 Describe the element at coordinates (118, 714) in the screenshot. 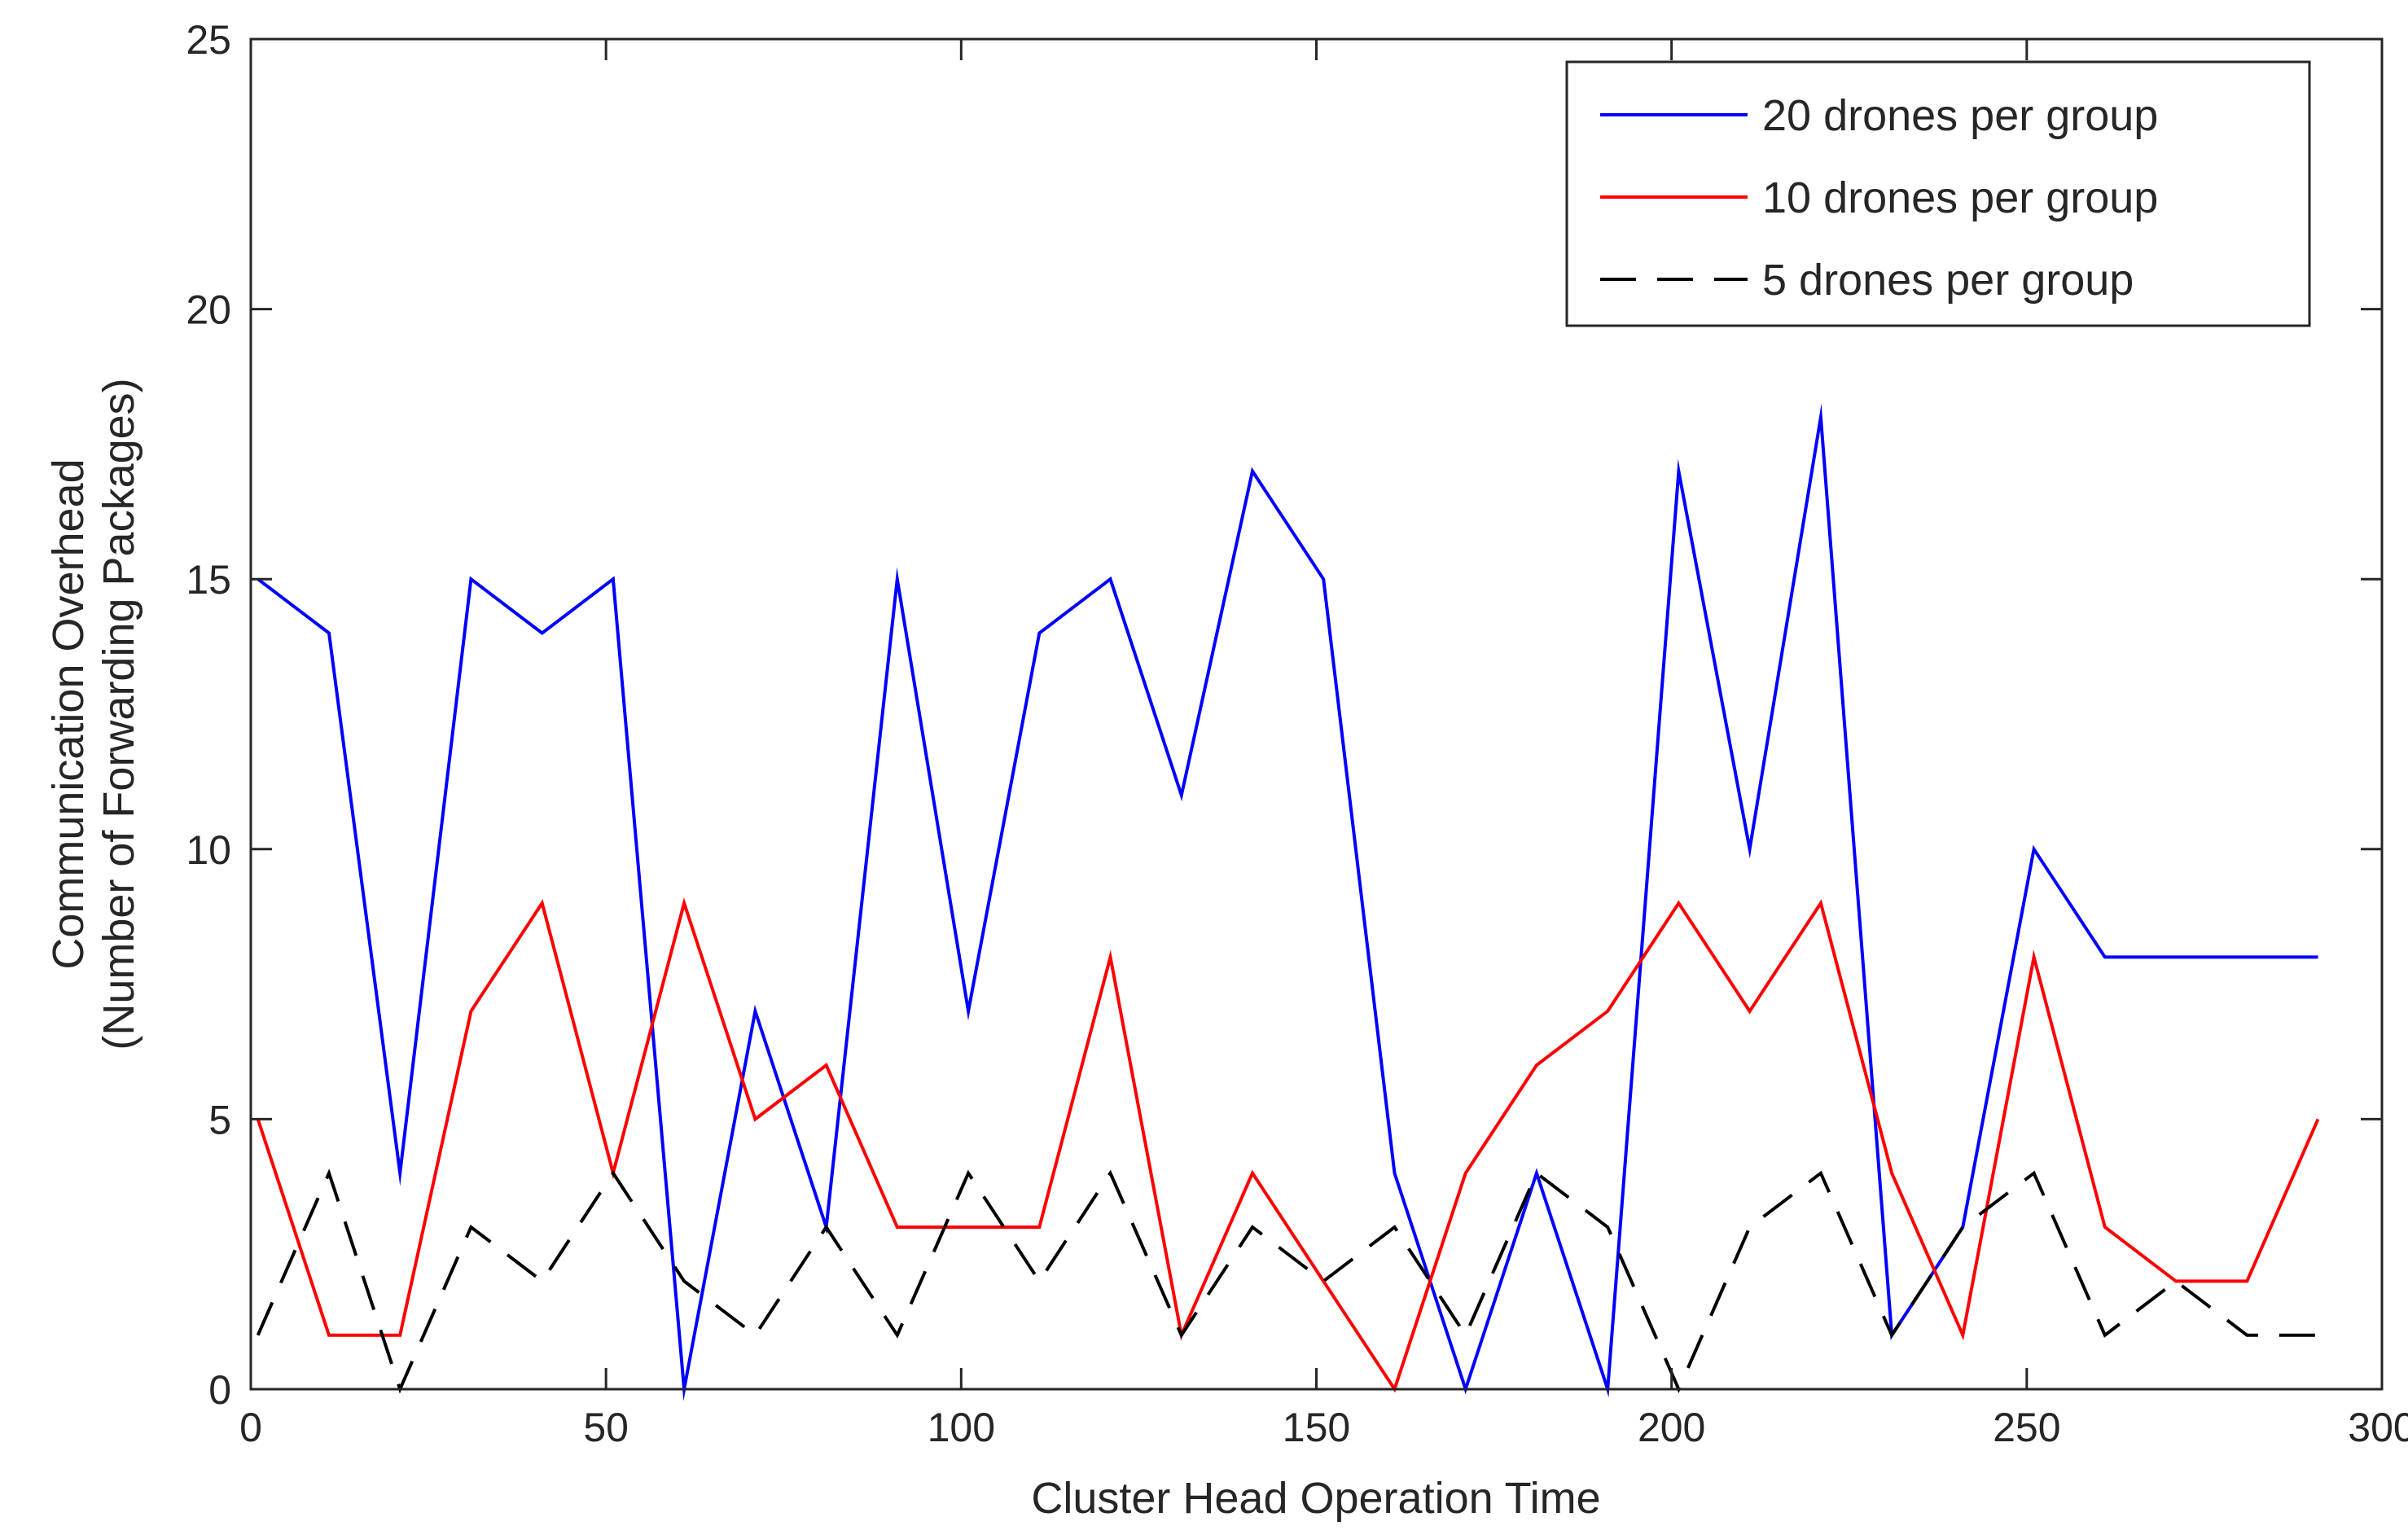

I see `y-axis-label-line-2: (Number of Forwarding Packages)` at that location.